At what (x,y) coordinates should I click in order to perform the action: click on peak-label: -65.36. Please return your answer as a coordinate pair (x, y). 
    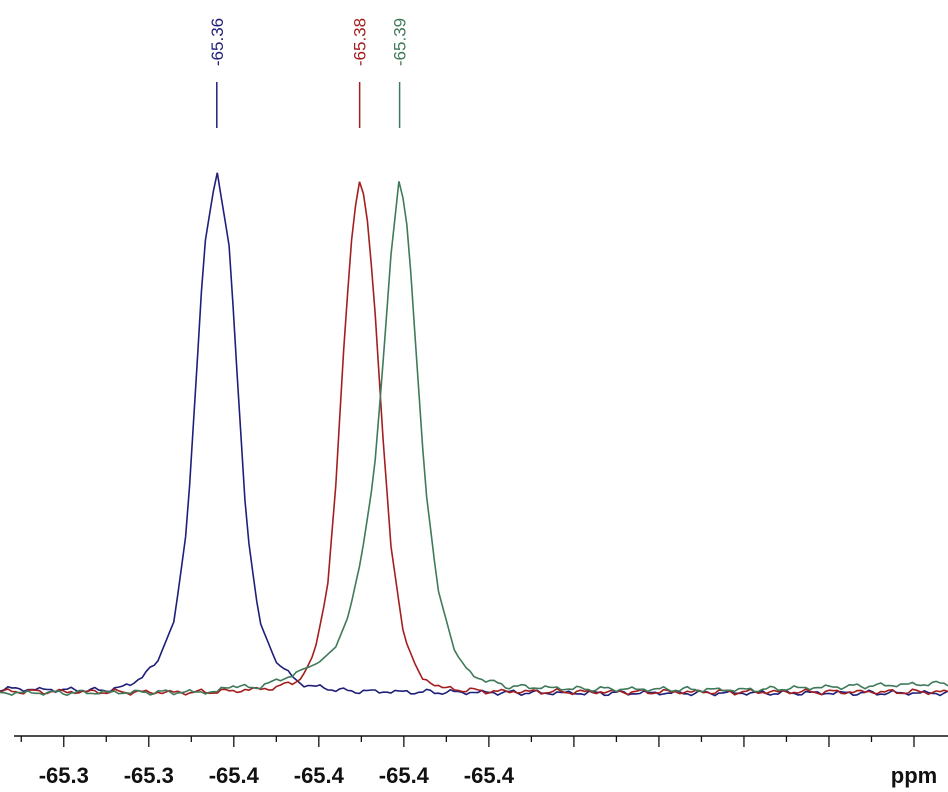
    Looking at the image, I should click on (217, 42).